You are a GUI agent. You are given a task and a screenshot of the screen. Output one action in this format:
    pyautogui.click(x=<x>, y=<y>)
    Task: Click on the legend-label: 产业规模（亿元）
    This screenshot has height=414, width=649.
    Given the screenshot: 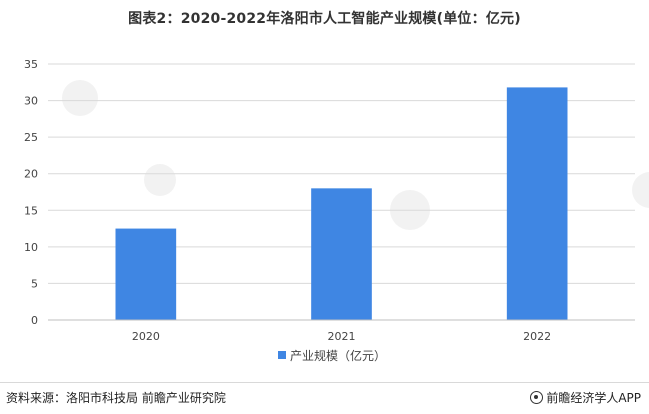 What is the action you would take?
    pyautogui.click(x=338, y=355)
    